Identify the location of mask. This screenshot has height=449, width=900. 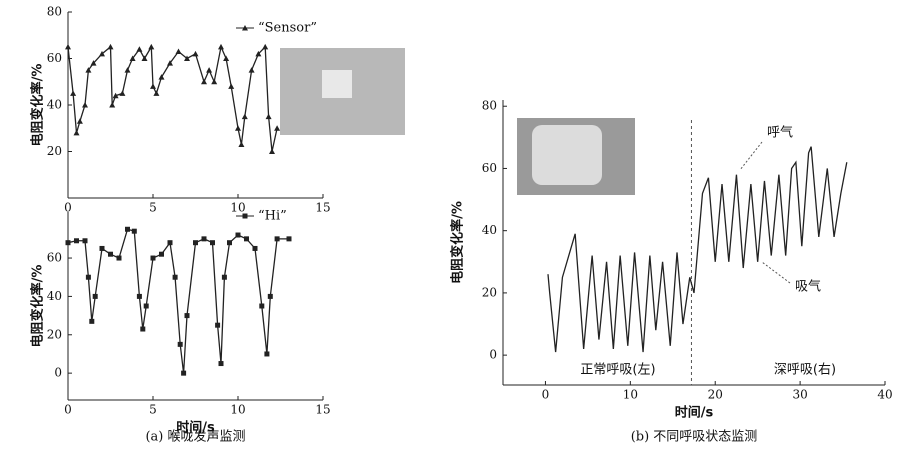
(567, 155).